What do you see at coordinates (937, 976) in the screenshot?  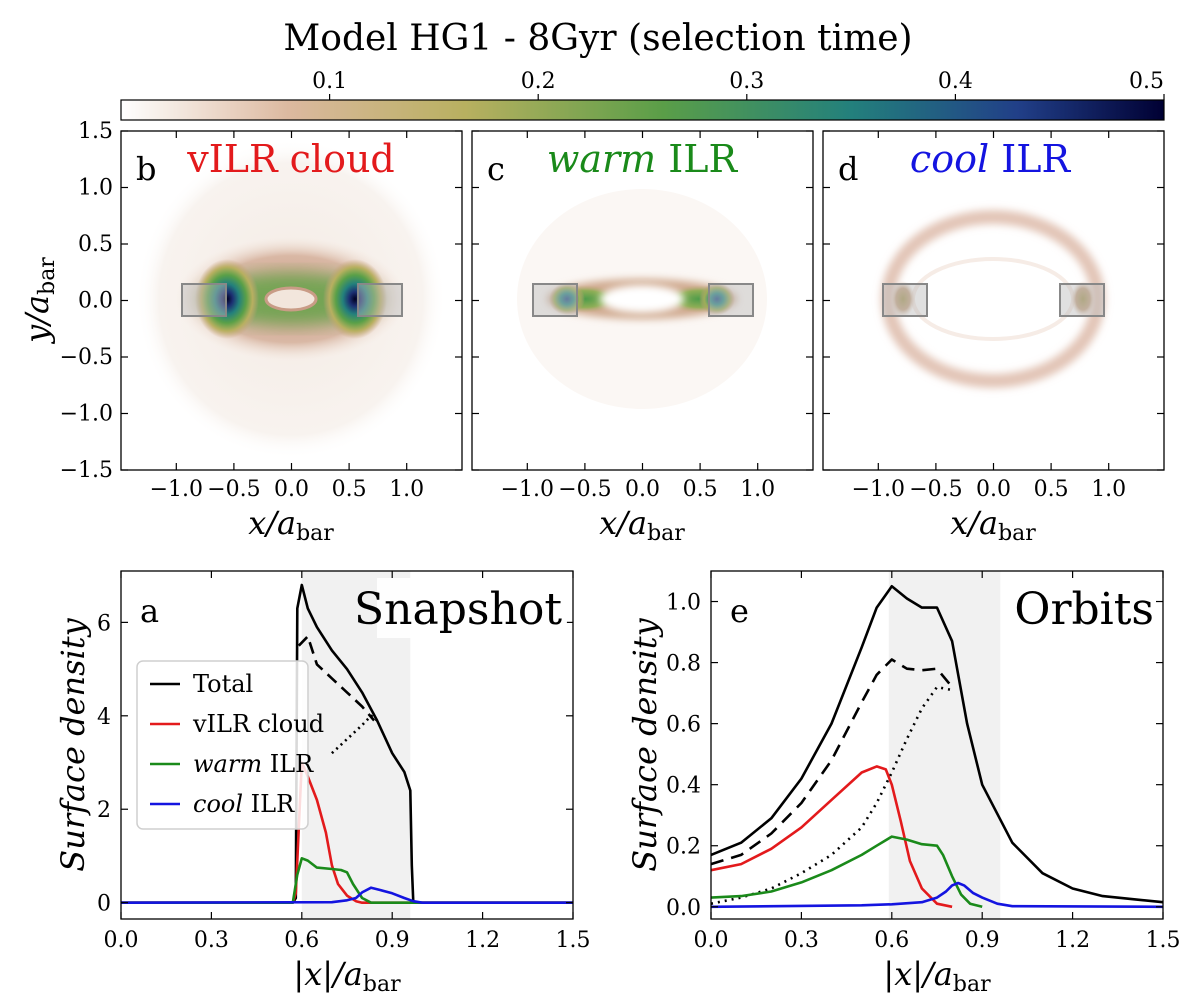 I see `panel-e-xlabel: |x|/abar` at bounding box center [937, 976].